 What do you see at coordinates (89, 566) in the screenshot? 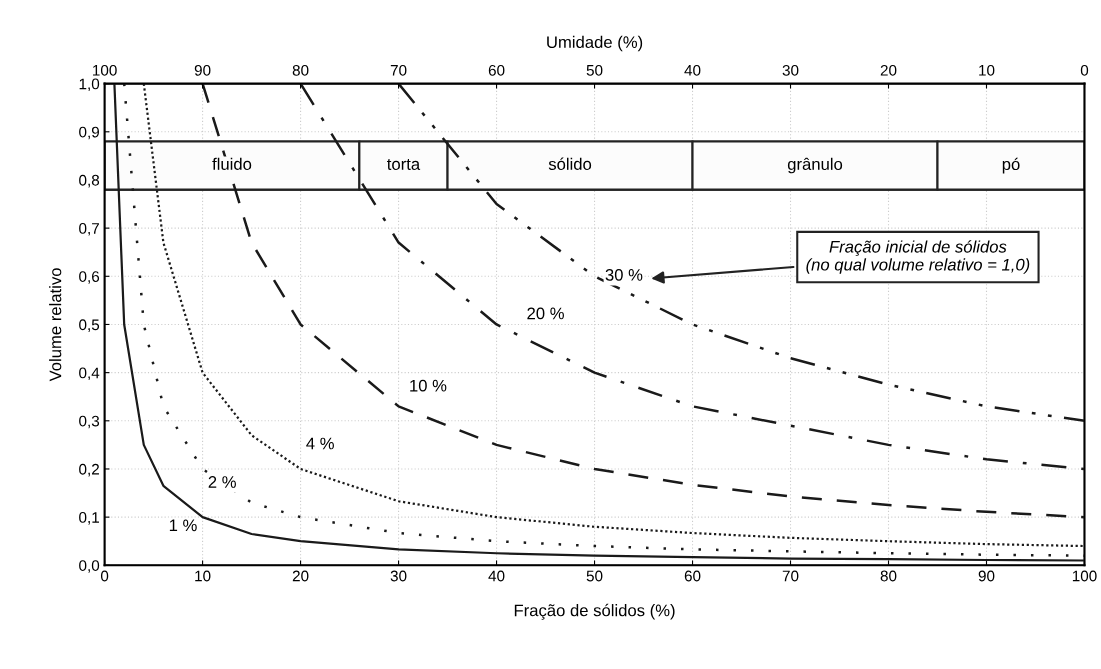
I see `y-tick-label: 0,0` at bounding box center [89, 566].